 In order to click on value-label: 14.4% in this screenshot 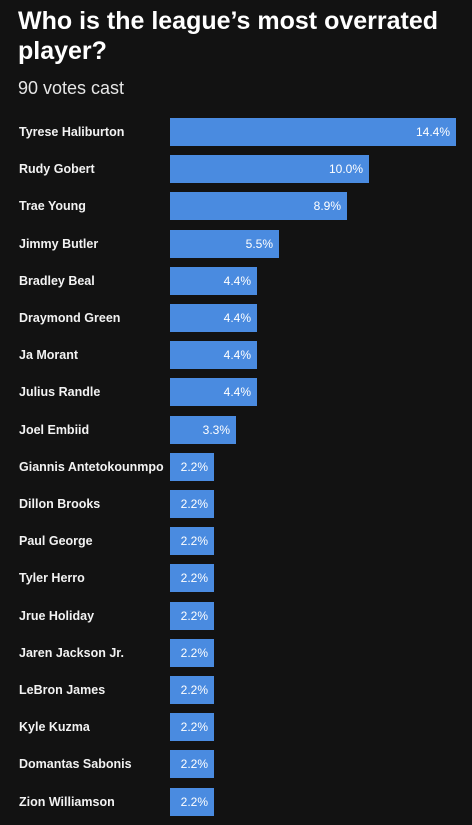, I will do `click(432, 132)`.